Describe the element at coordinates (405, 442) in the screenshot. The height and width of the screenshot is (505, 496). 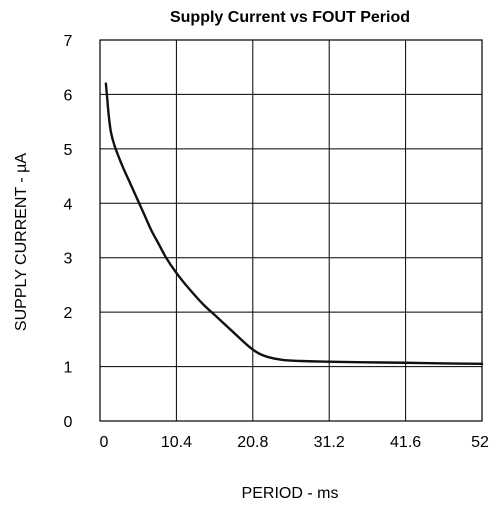
I see `x-tick-label: 41.6` at that location.